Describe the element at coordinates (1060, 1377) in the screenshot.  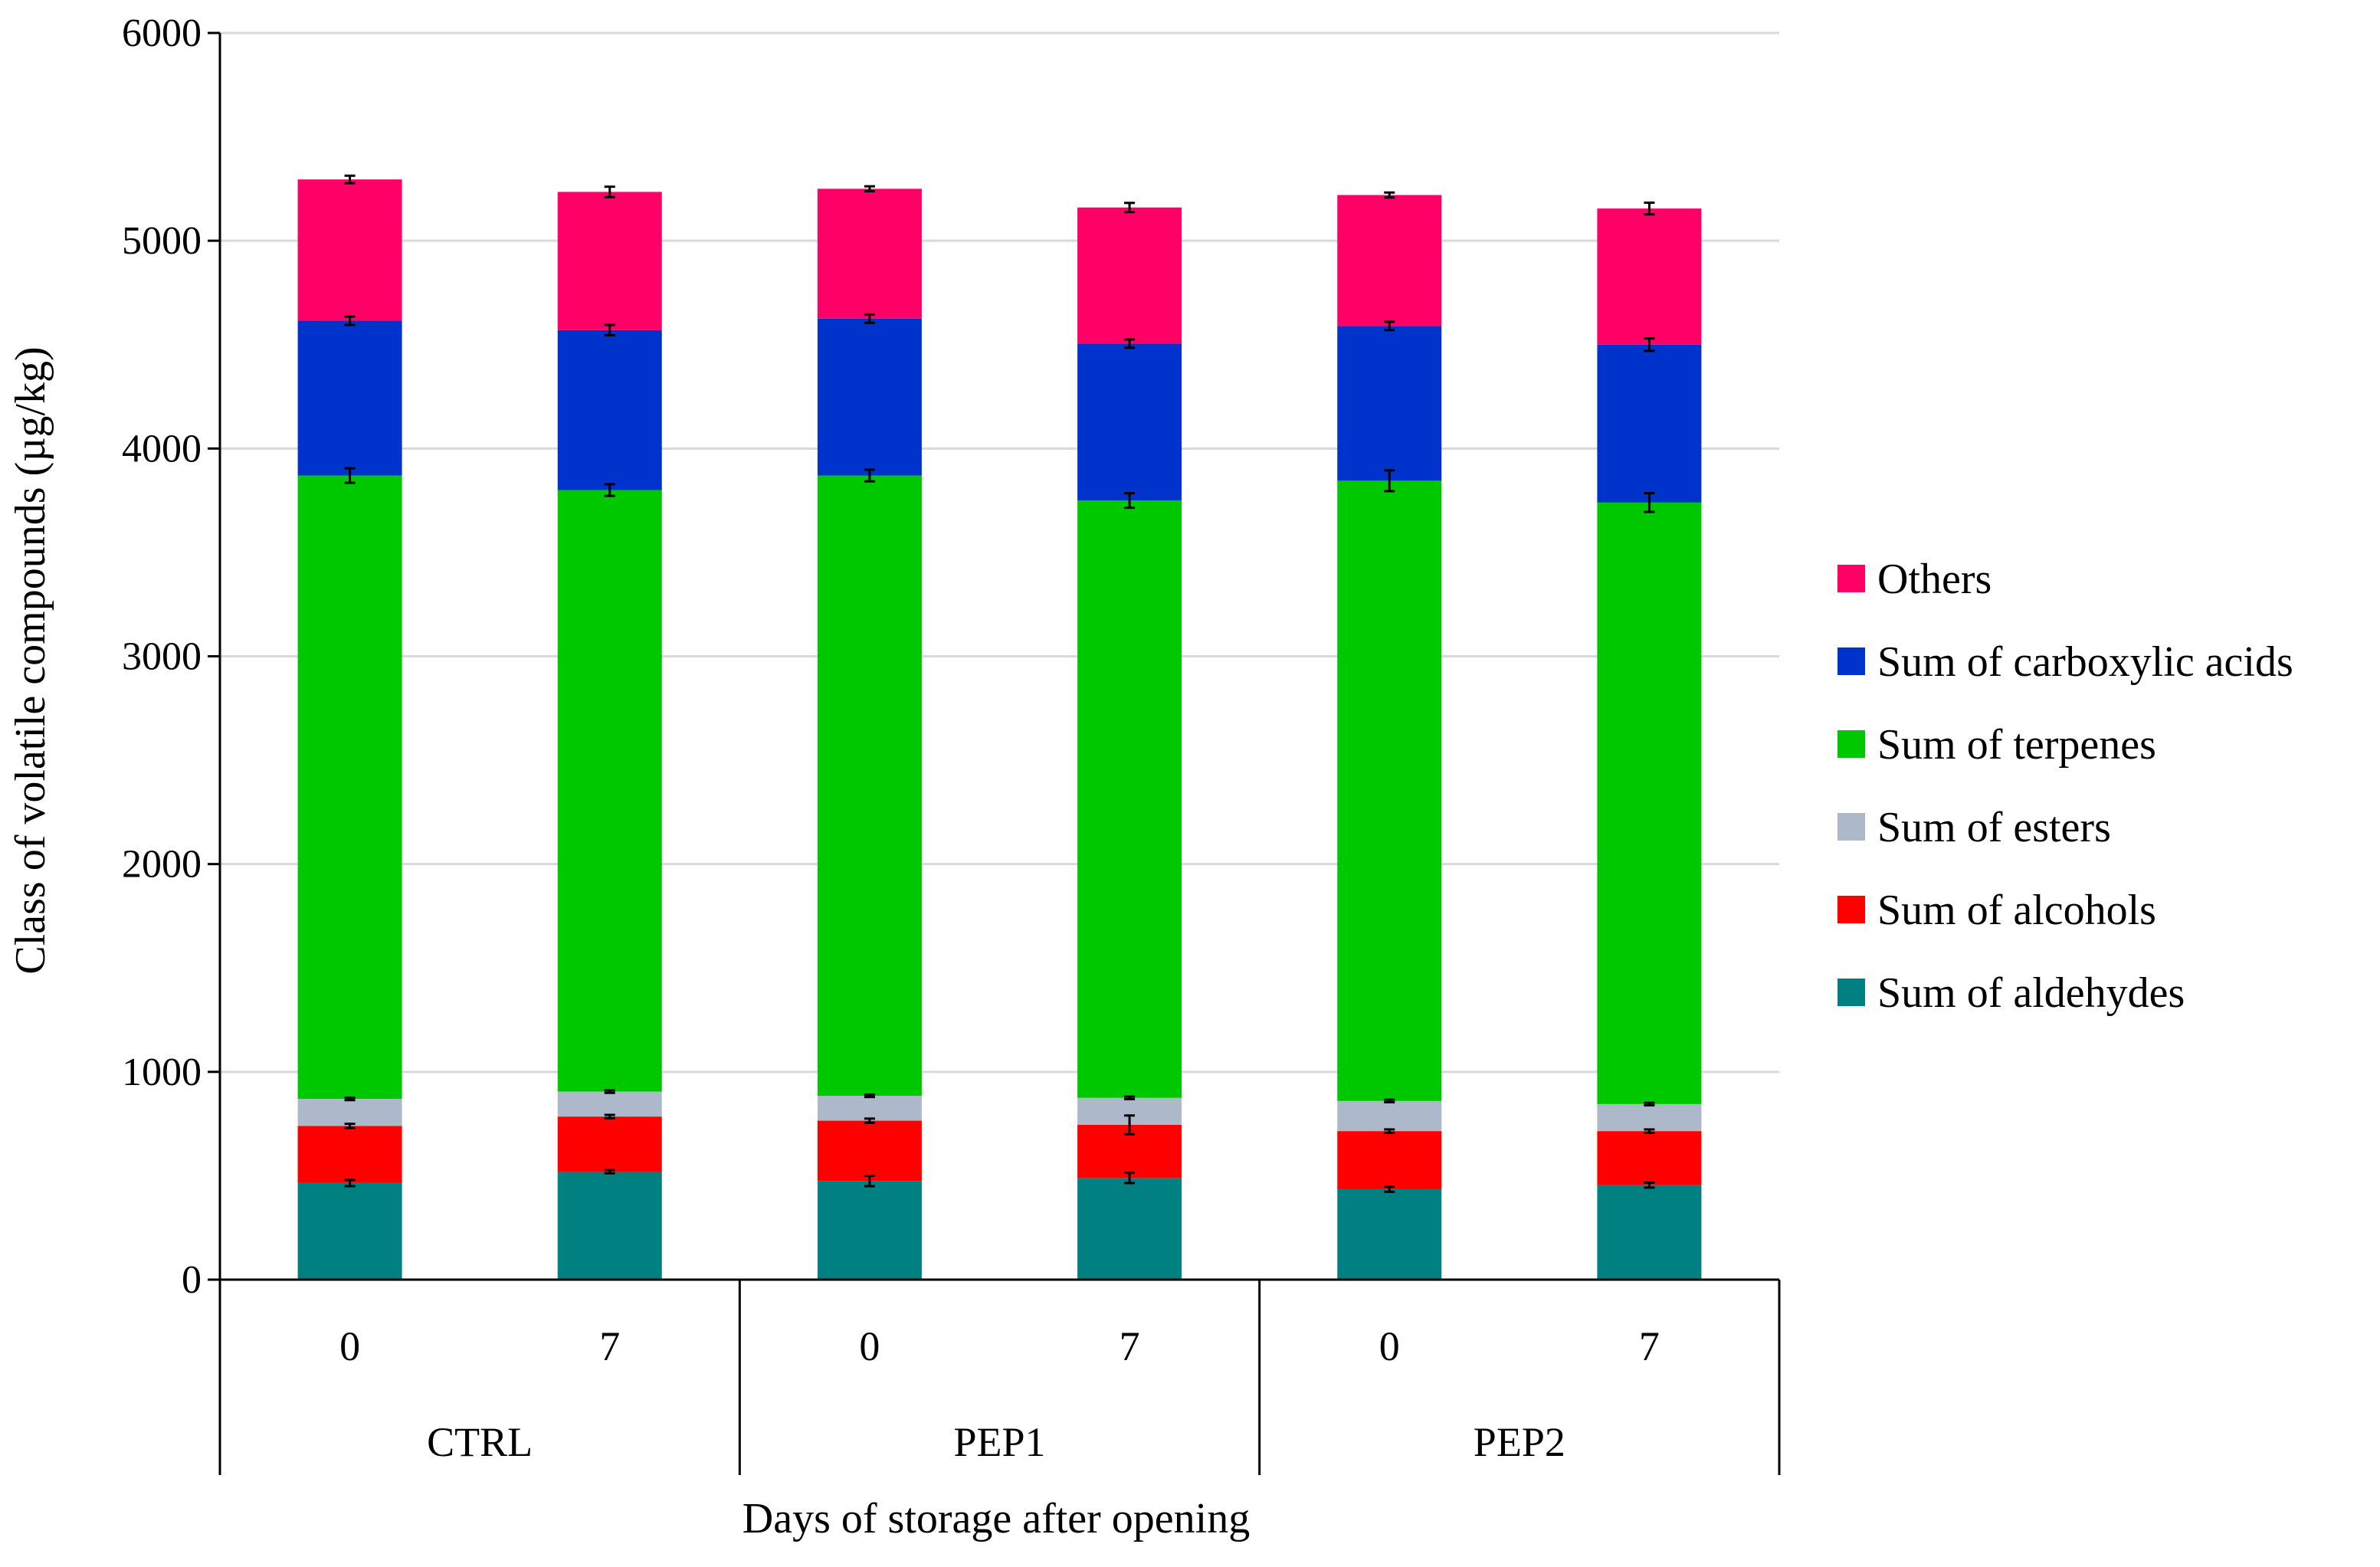
I see `x-category-labels: 0 7 CTRL 0 7 PEP1 0 7 PEP2` at that location.